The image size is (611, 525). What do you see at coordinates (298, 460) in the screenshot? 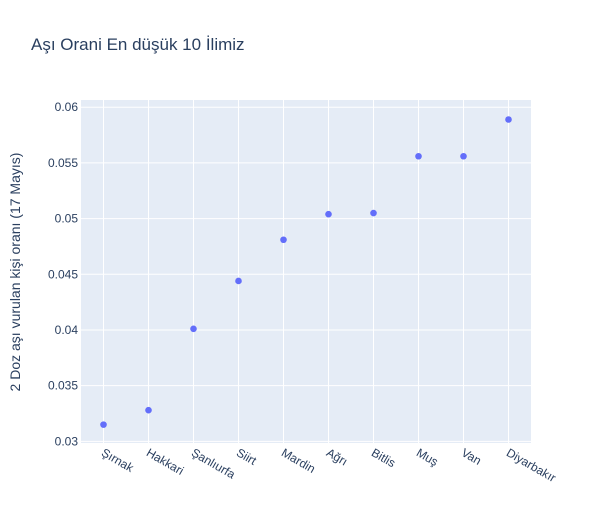
I see `x-tick-label: Mardin` at bounding box center [298, 460].